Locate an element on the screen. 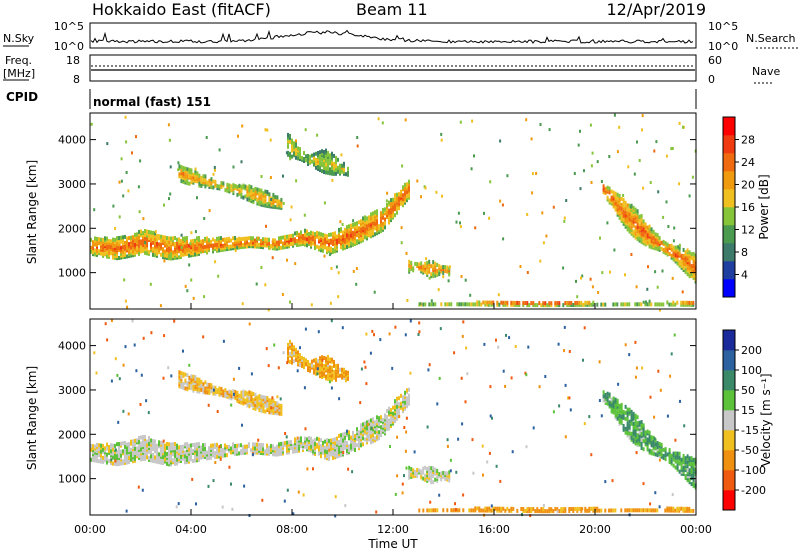 The width and height of the screenshot is (800, 554). colorbar-swatch is located at coordinates (729, 440).